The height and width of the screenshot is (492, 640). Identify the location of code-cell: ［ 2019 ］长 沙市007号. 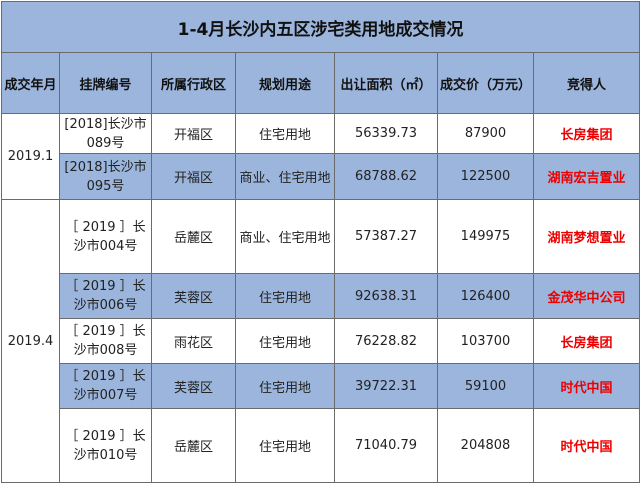
(105, 386).